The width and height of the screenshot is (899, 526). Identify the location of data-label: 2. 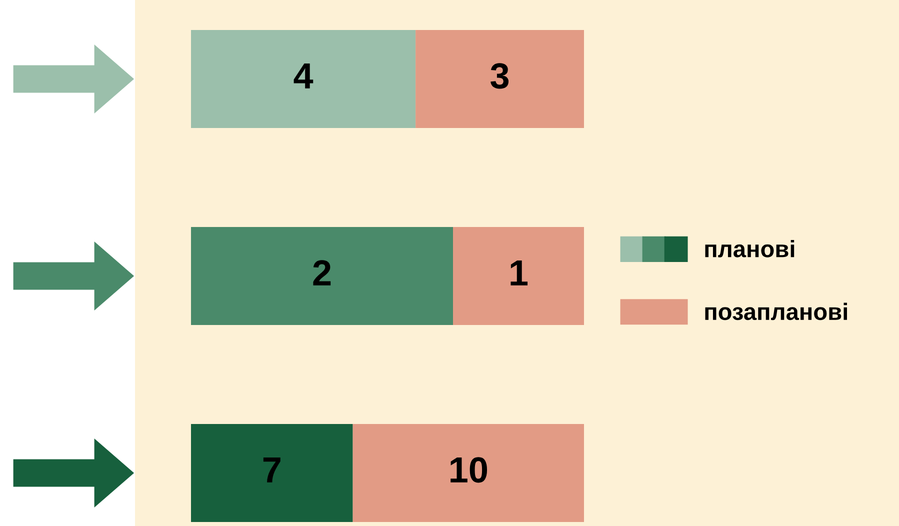
(322, 273).